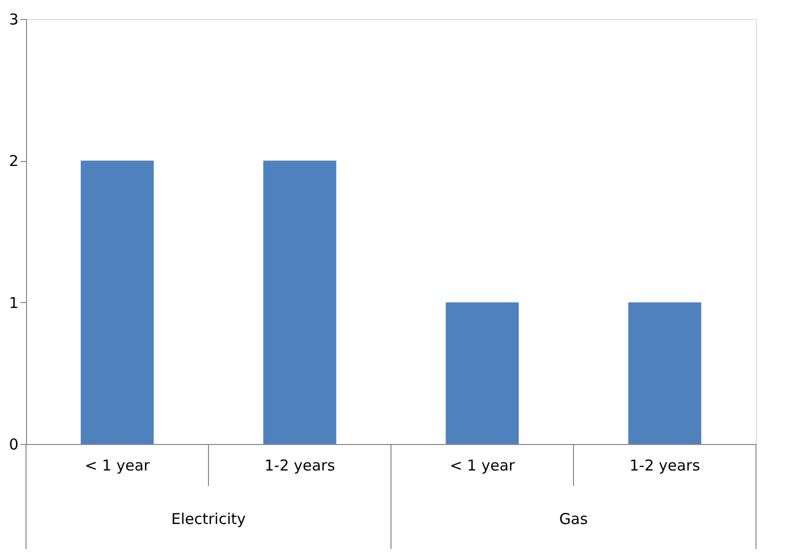 The image size is (785, 556). Describe the element at coordinates (13, 445) in the screenshot. I see `y-tick-label: 0` at that location.